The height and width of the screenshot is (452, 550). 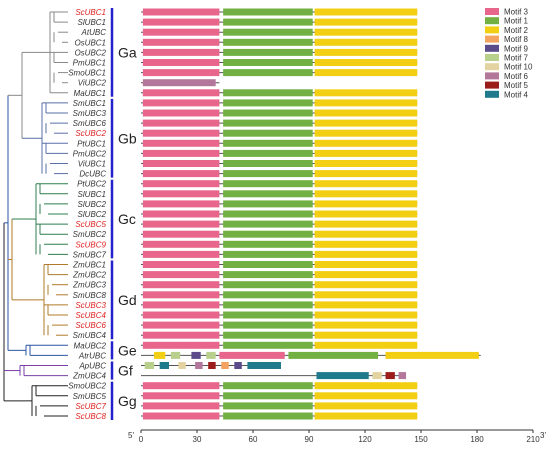 What do you see at coordinates (516, 76) in the screenshot?
I see `legend-label: Motif 6` at bounding box center [516, 76].